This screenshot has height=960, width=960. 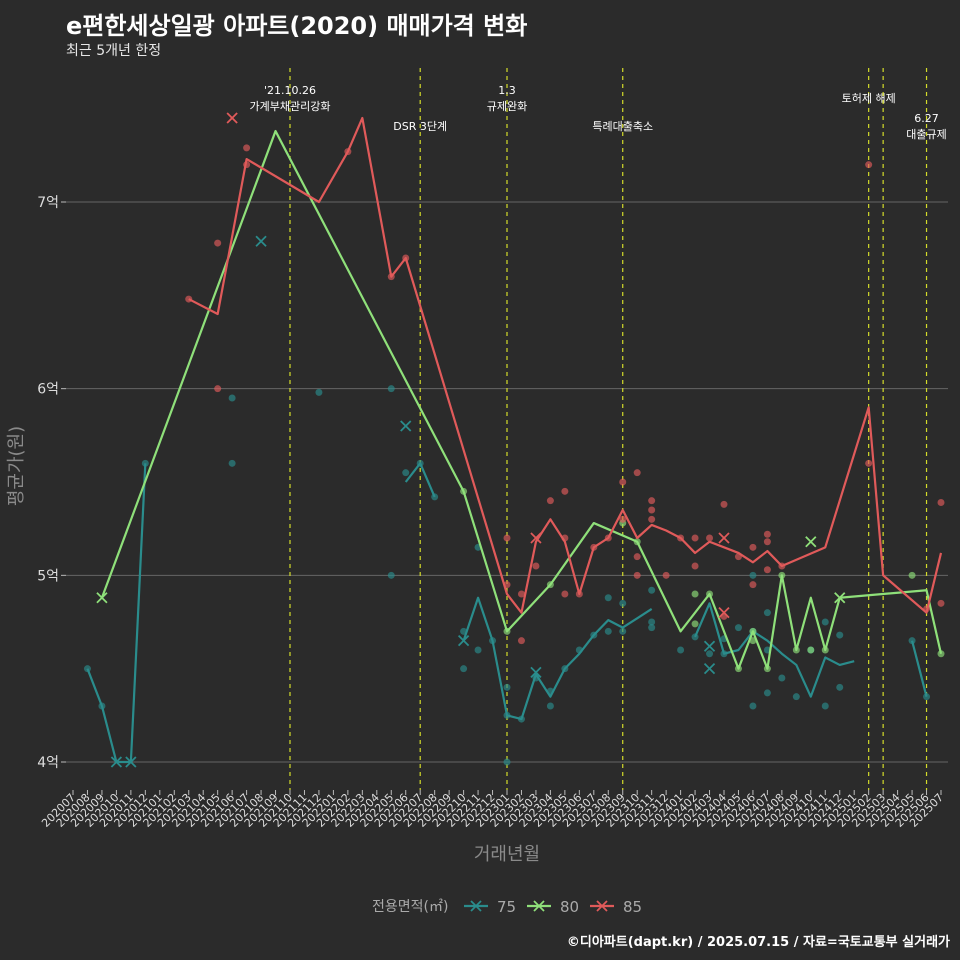 I want to click on event-label: 6.27, so click(x=926, y=118).